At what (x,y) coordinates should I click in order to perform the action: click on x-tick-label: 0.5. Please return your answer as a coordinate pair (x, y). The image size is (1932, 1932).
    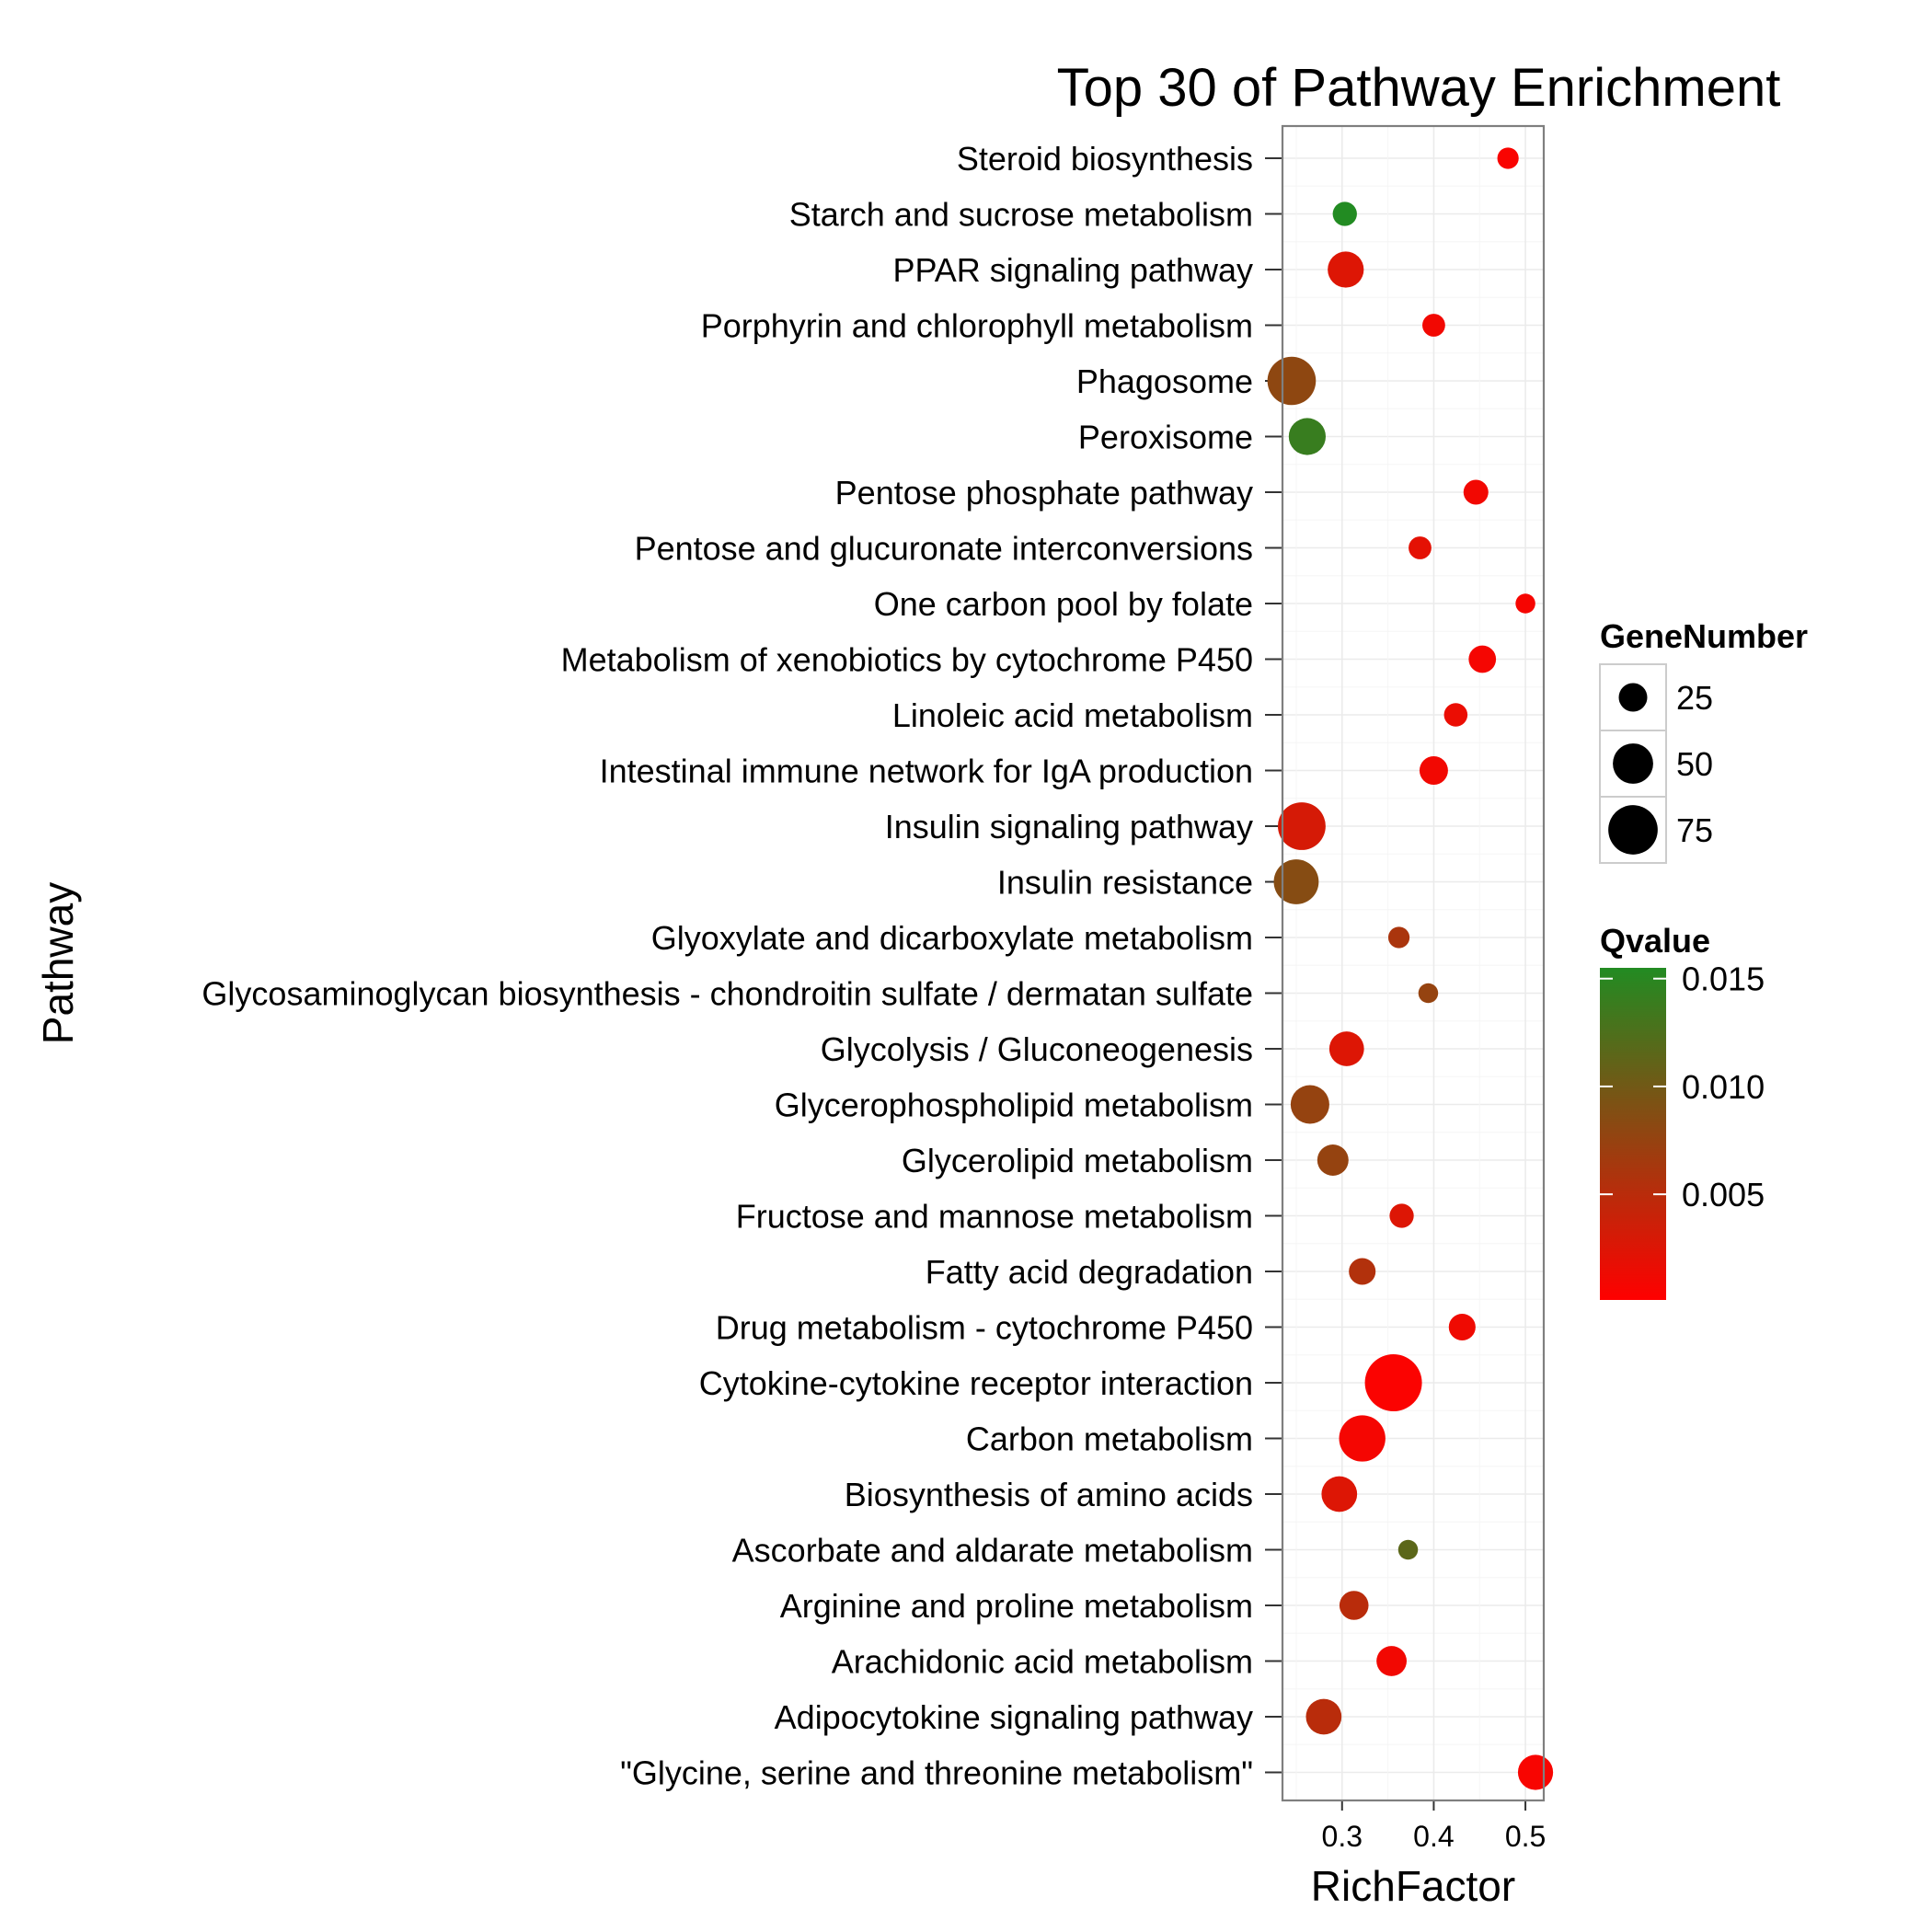
    Looking at the image, I should click on (1525, 1836).